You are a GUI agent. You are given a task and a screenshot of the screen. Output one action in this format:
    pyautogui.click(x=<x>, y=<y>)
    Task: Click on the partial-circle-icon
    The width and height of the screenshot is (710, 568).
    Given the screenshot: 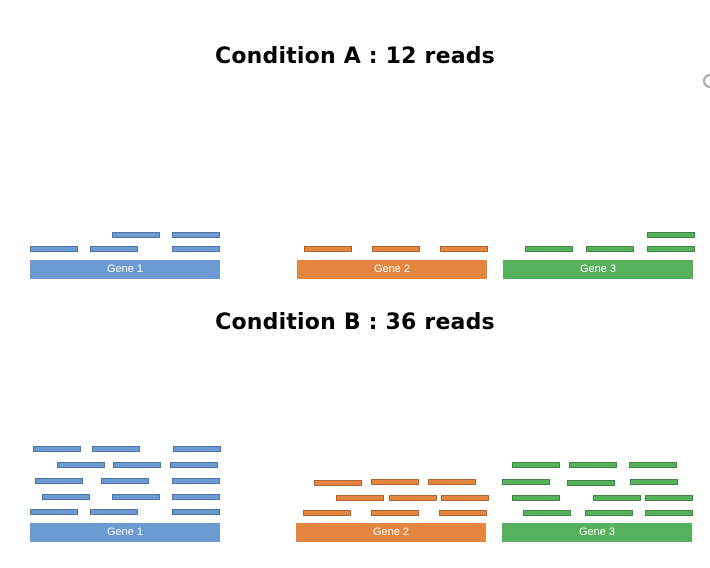 What is the action you would take?
    pyautogui.click(x=706, y=81)
    